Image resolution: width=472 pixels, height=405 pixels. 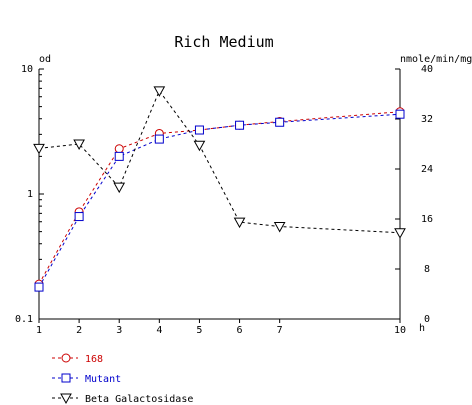 What do you see at coordinates (122, 379) in the screenshot?
I see `legend: 168 Mutant Beta Galactosidase` at bounding box center [122, 379].